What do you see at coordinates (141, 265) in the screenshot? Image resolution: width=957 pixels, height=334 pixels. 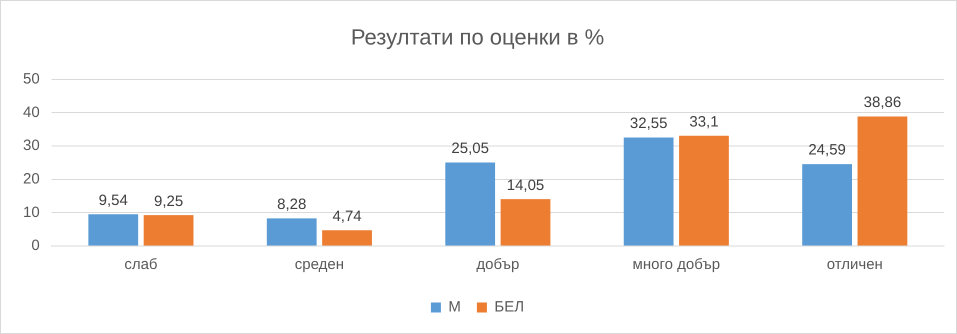 I see `x-tick-label: слаб` at bounding box center [141, 265].